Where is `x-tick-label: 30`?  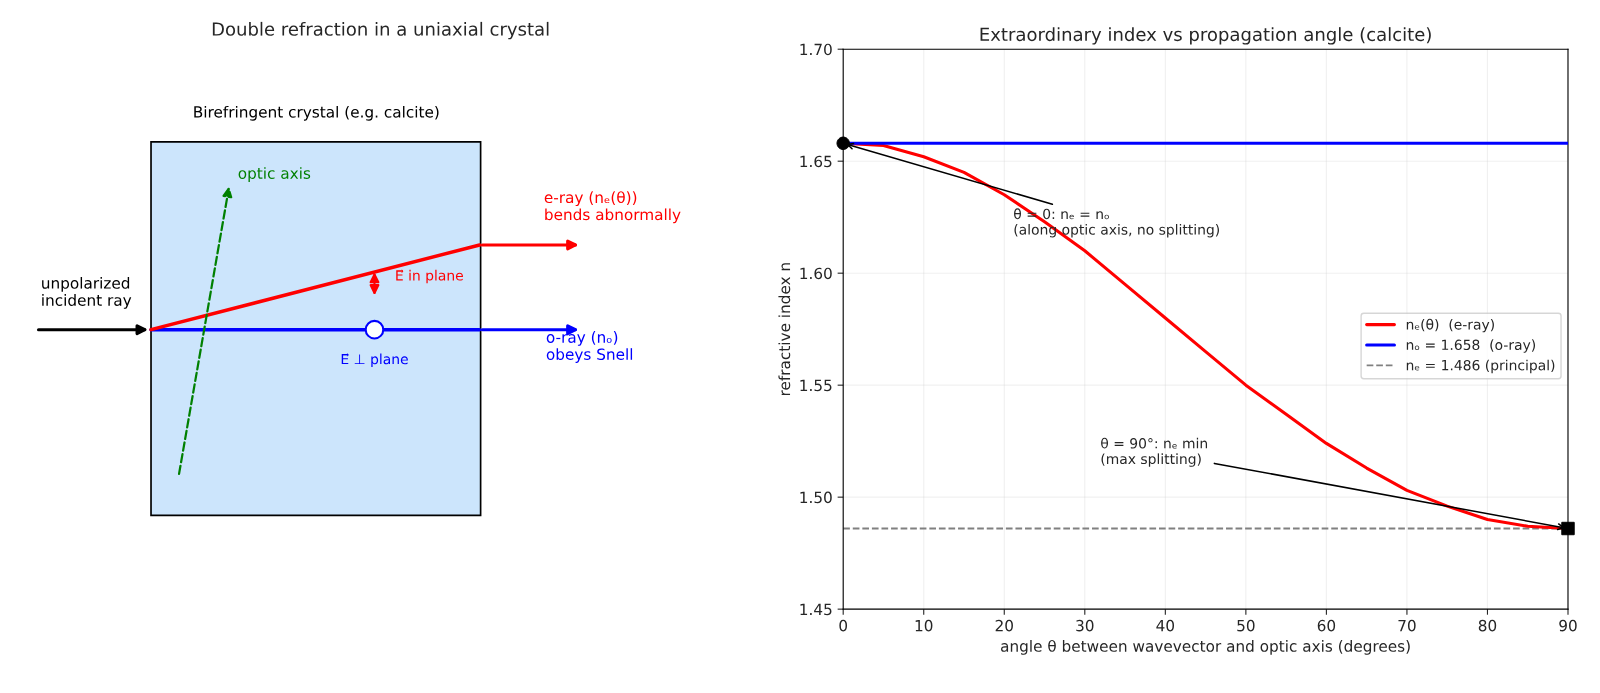
x-tick-label: 30 is located at coordinates (1085, 625).